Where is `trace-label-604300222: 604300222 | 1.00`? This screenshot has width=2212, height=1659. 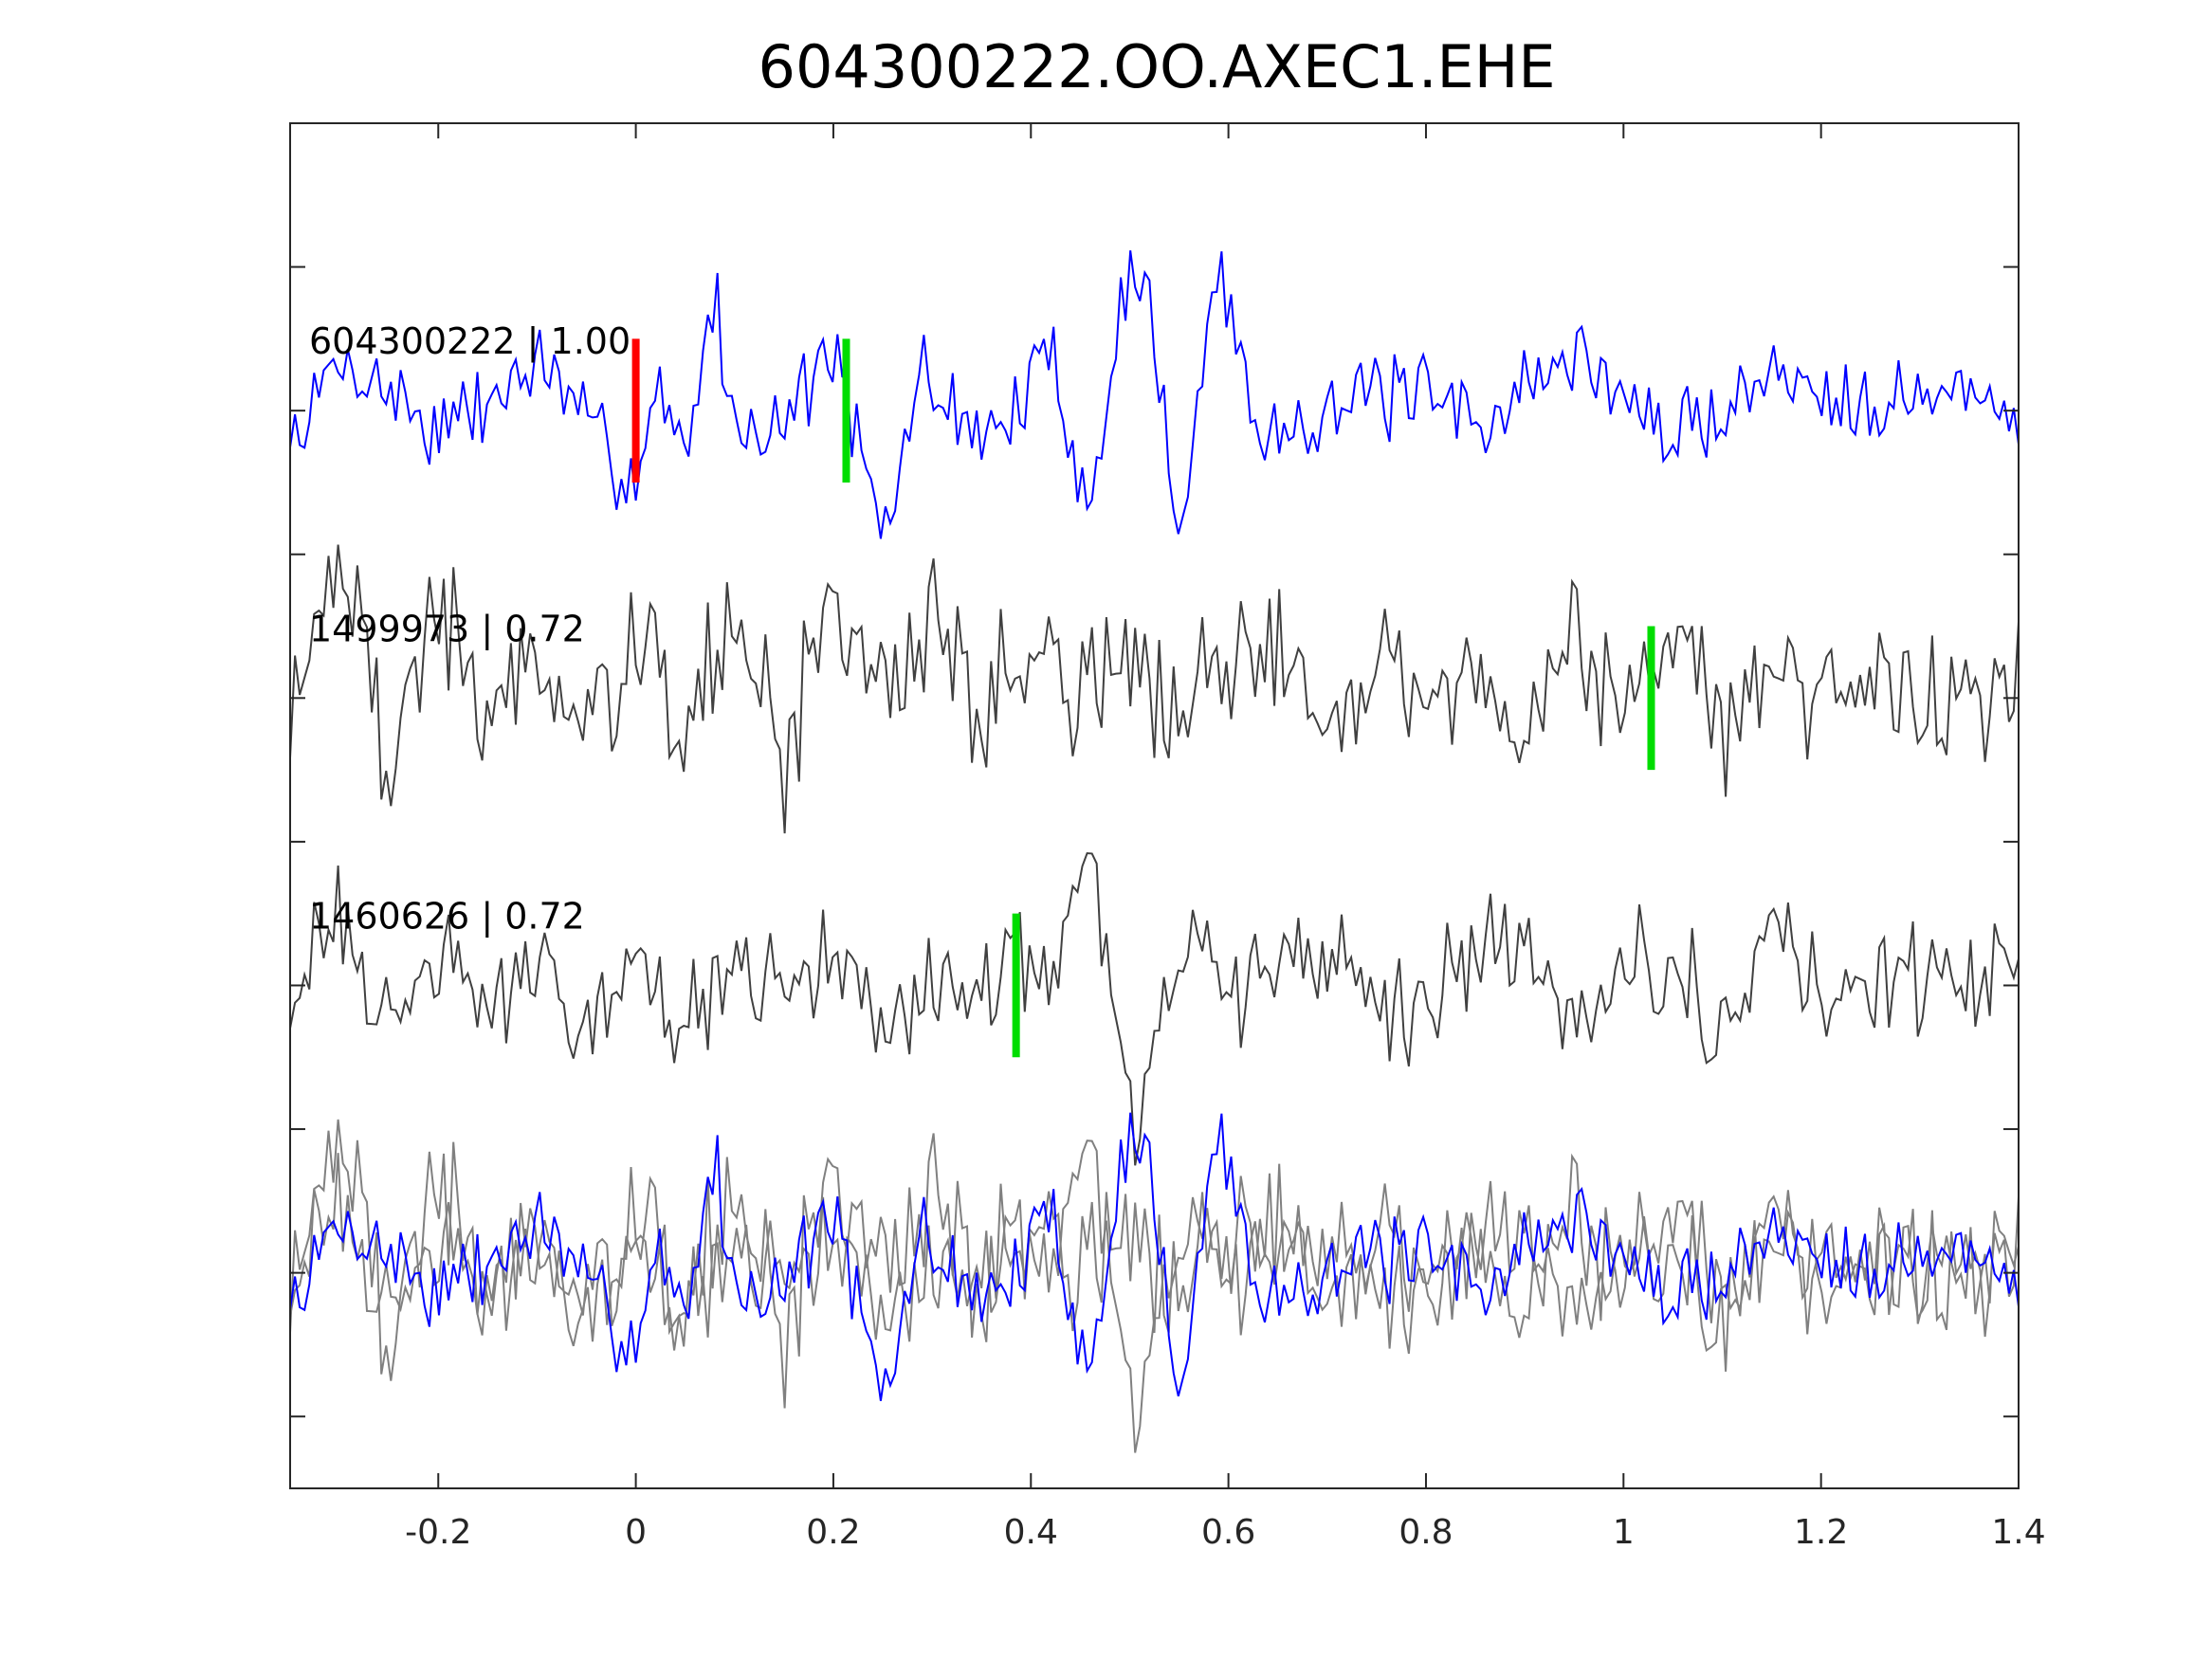
trace-label-604300222: 604300222 | 1.00 is located at coordinates (470, 341).